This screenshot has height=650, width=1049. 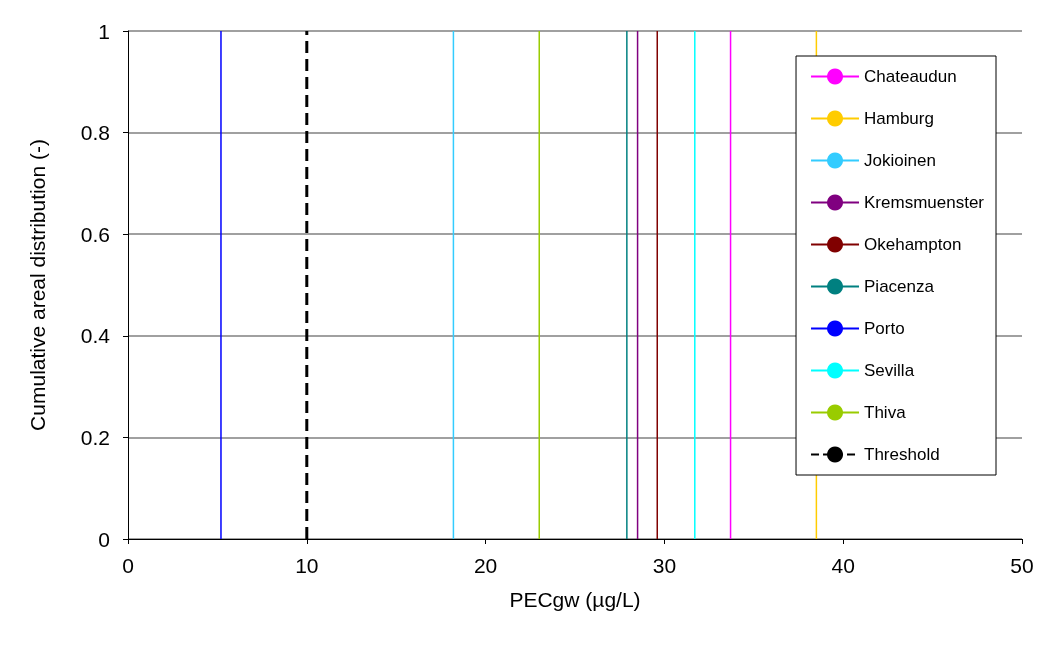 I want to click on y-tick-label: 0.6, so click(x=95, y=234).